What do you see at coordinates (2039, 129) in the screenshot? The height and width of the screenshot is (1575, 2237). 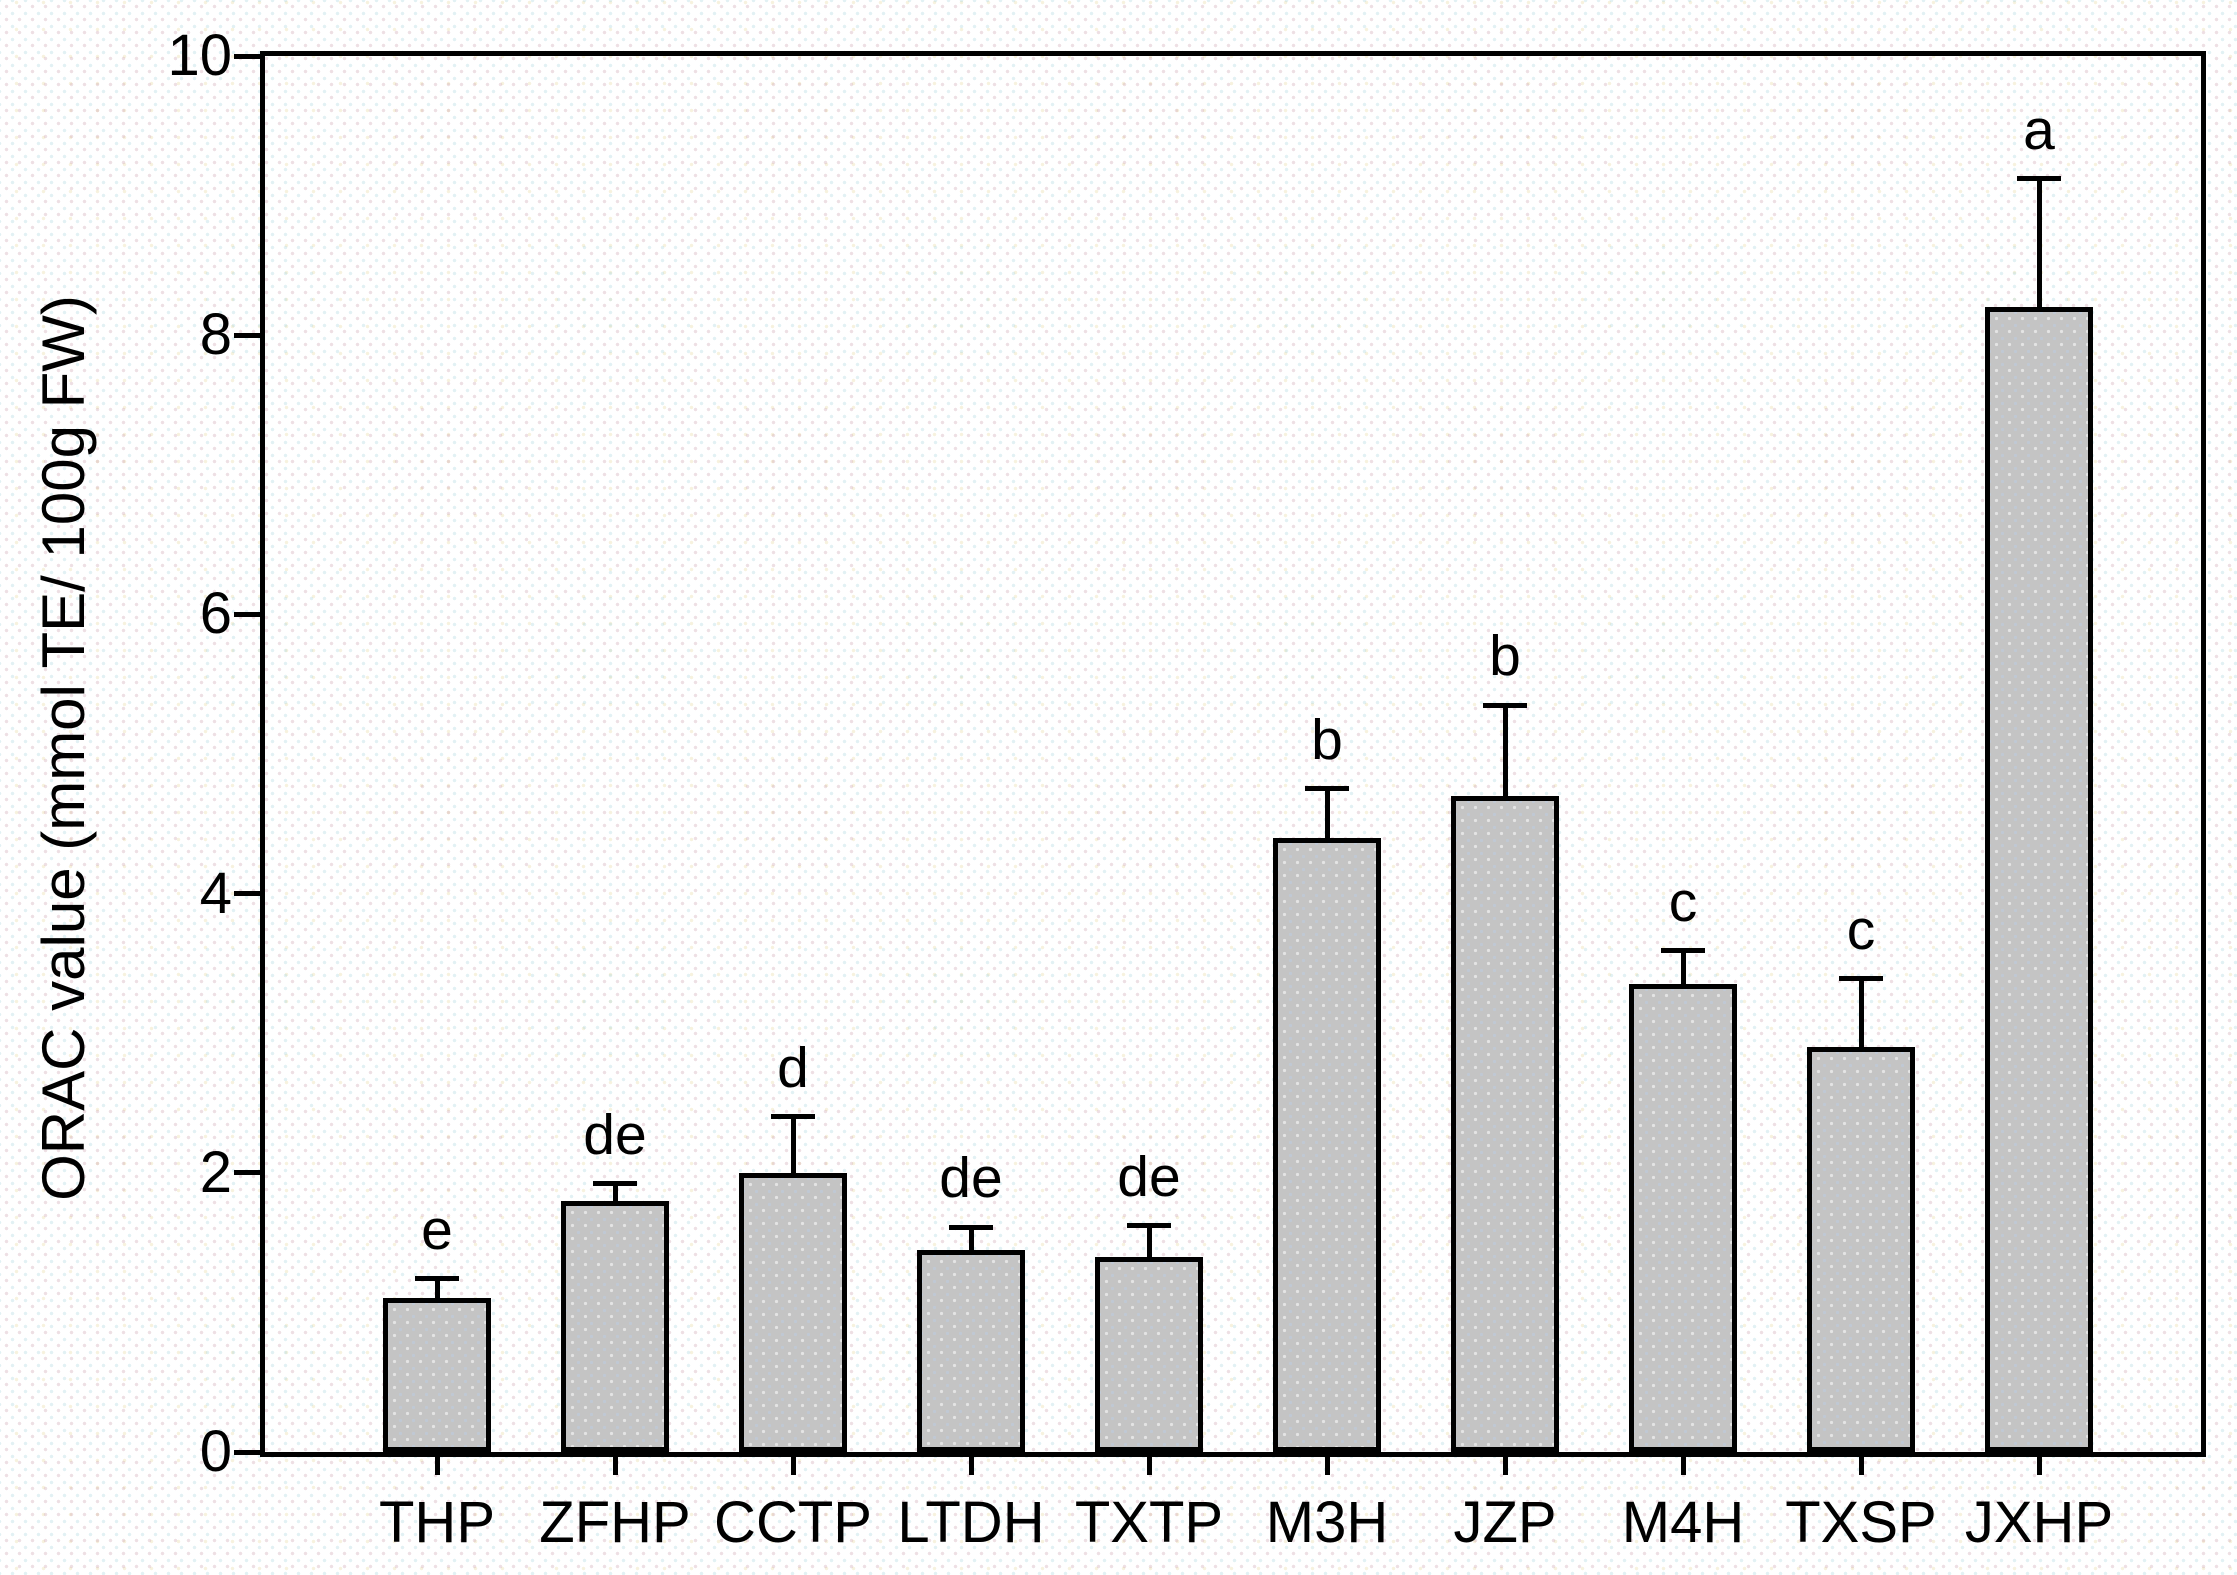 I see `significance-letter: a` at bounding box center [2039, 129].